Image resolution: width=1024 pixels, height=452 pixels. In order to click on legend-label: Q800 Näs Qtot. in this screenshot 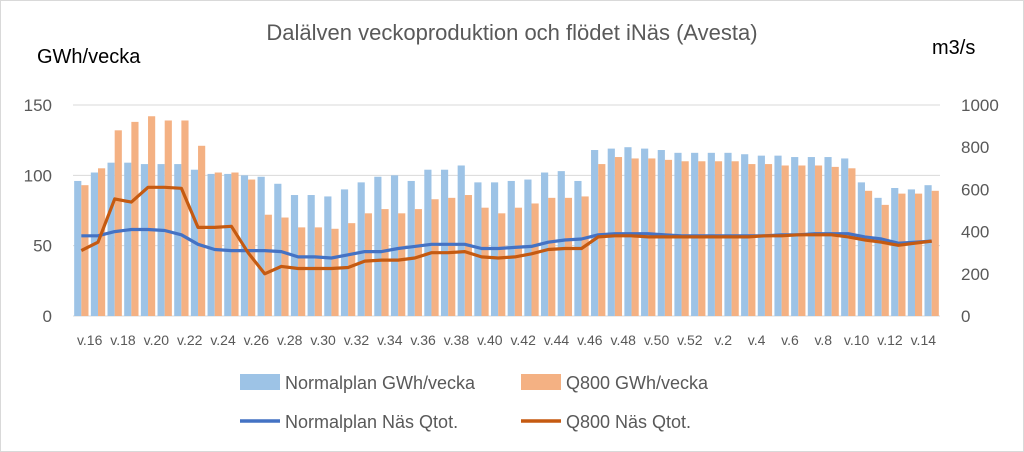, I will do `click(628, 422)`.